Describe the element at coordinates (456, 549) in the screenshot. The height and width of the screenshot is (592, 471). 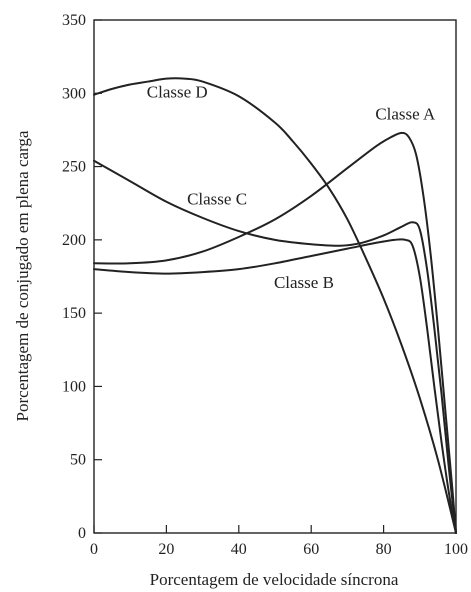
I see `x-tick-label: 100` at that location.